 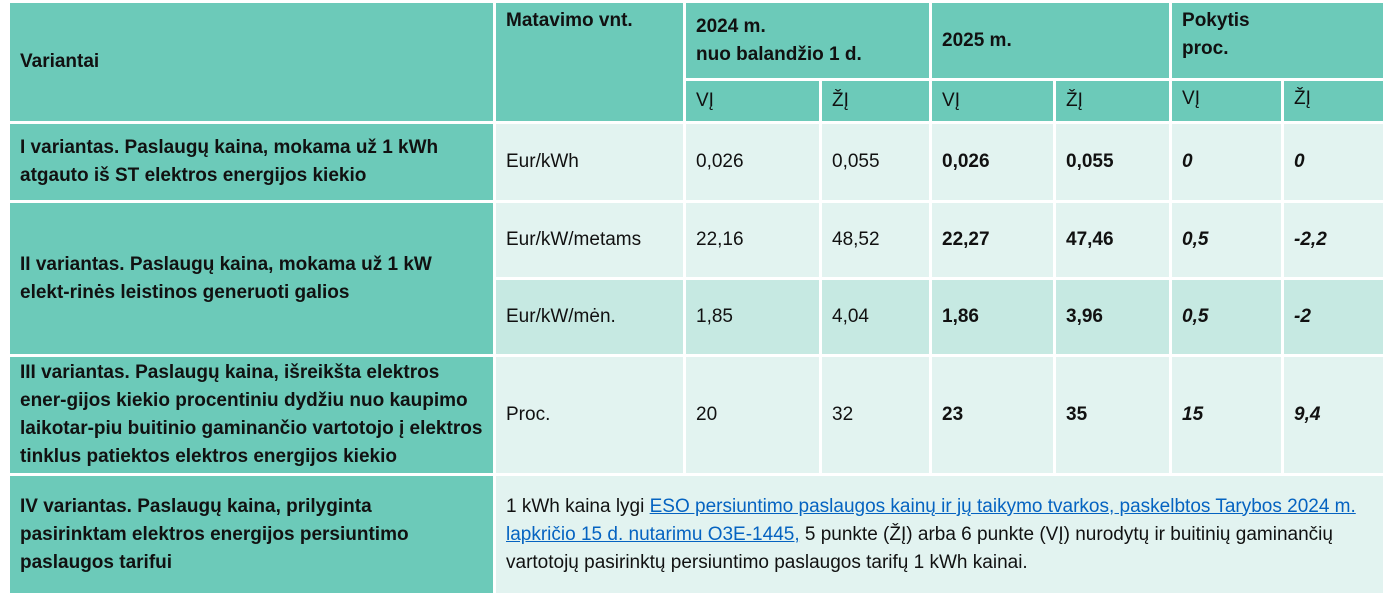 I want to click on value-2024-zi: 0,055, so click(x=875, y=162).